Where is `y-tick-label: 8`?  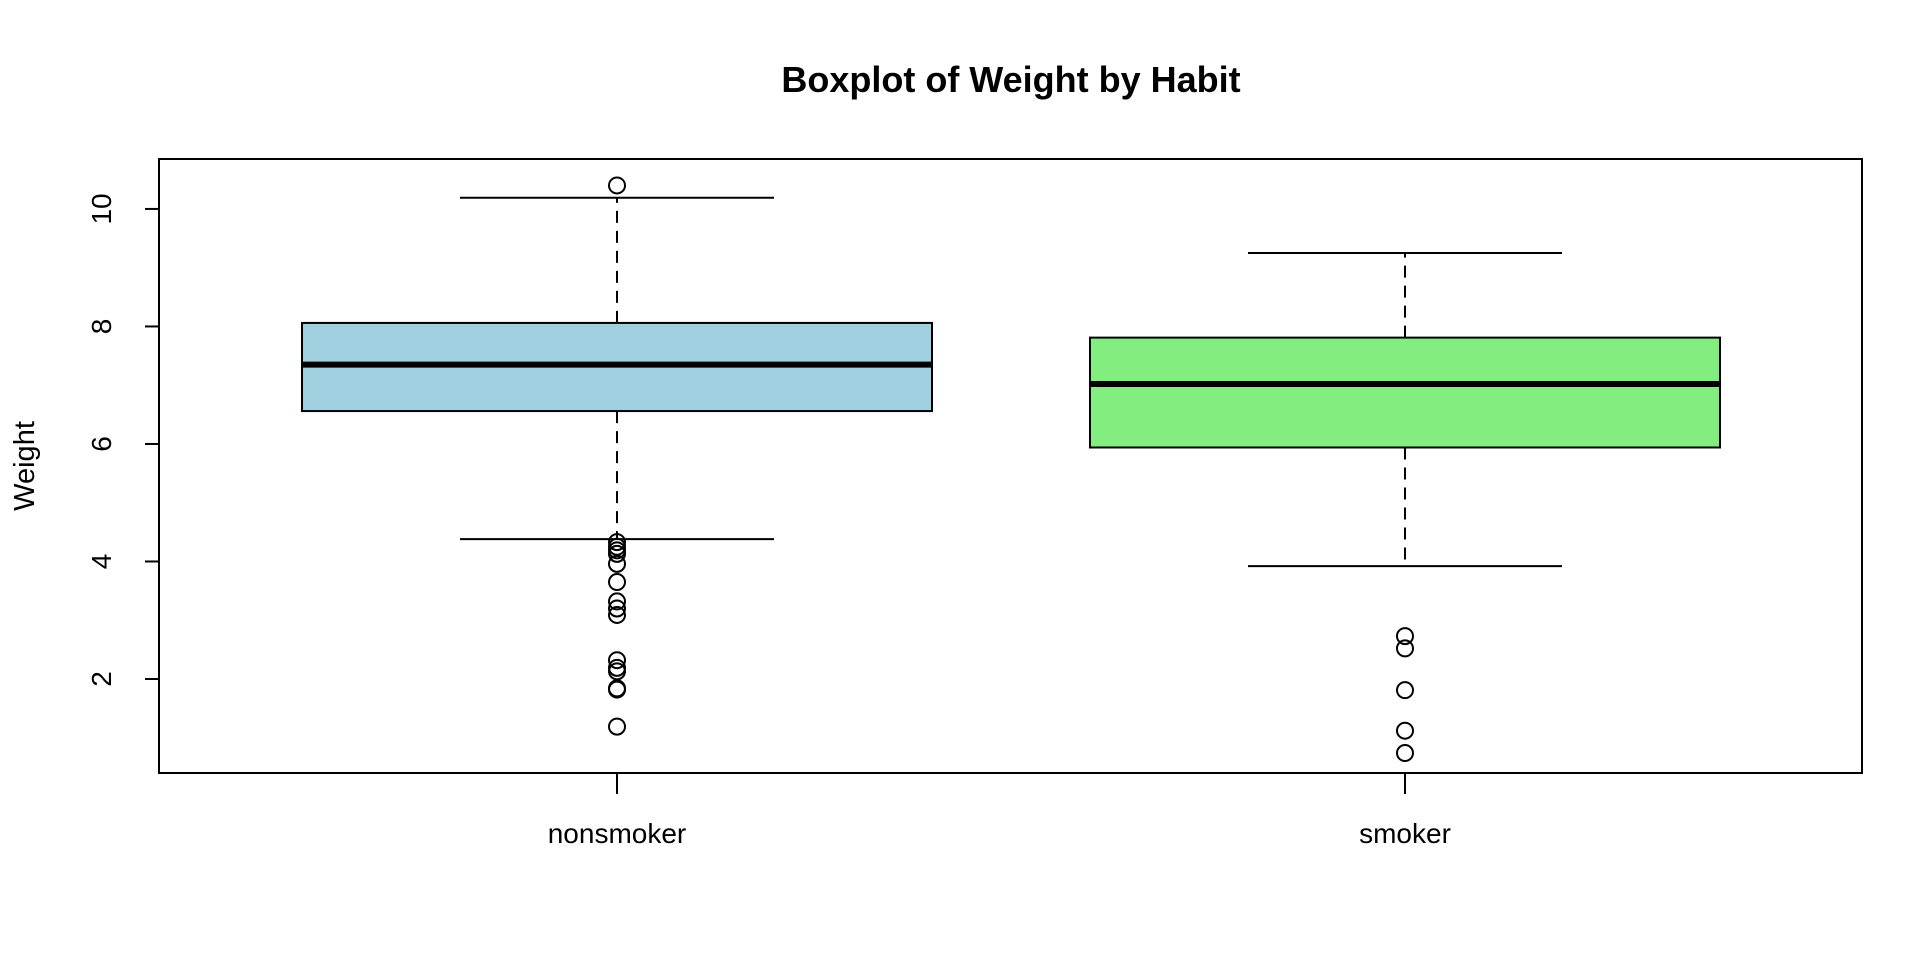 y-tick-label: 8 is located at coordinates (101, 327).